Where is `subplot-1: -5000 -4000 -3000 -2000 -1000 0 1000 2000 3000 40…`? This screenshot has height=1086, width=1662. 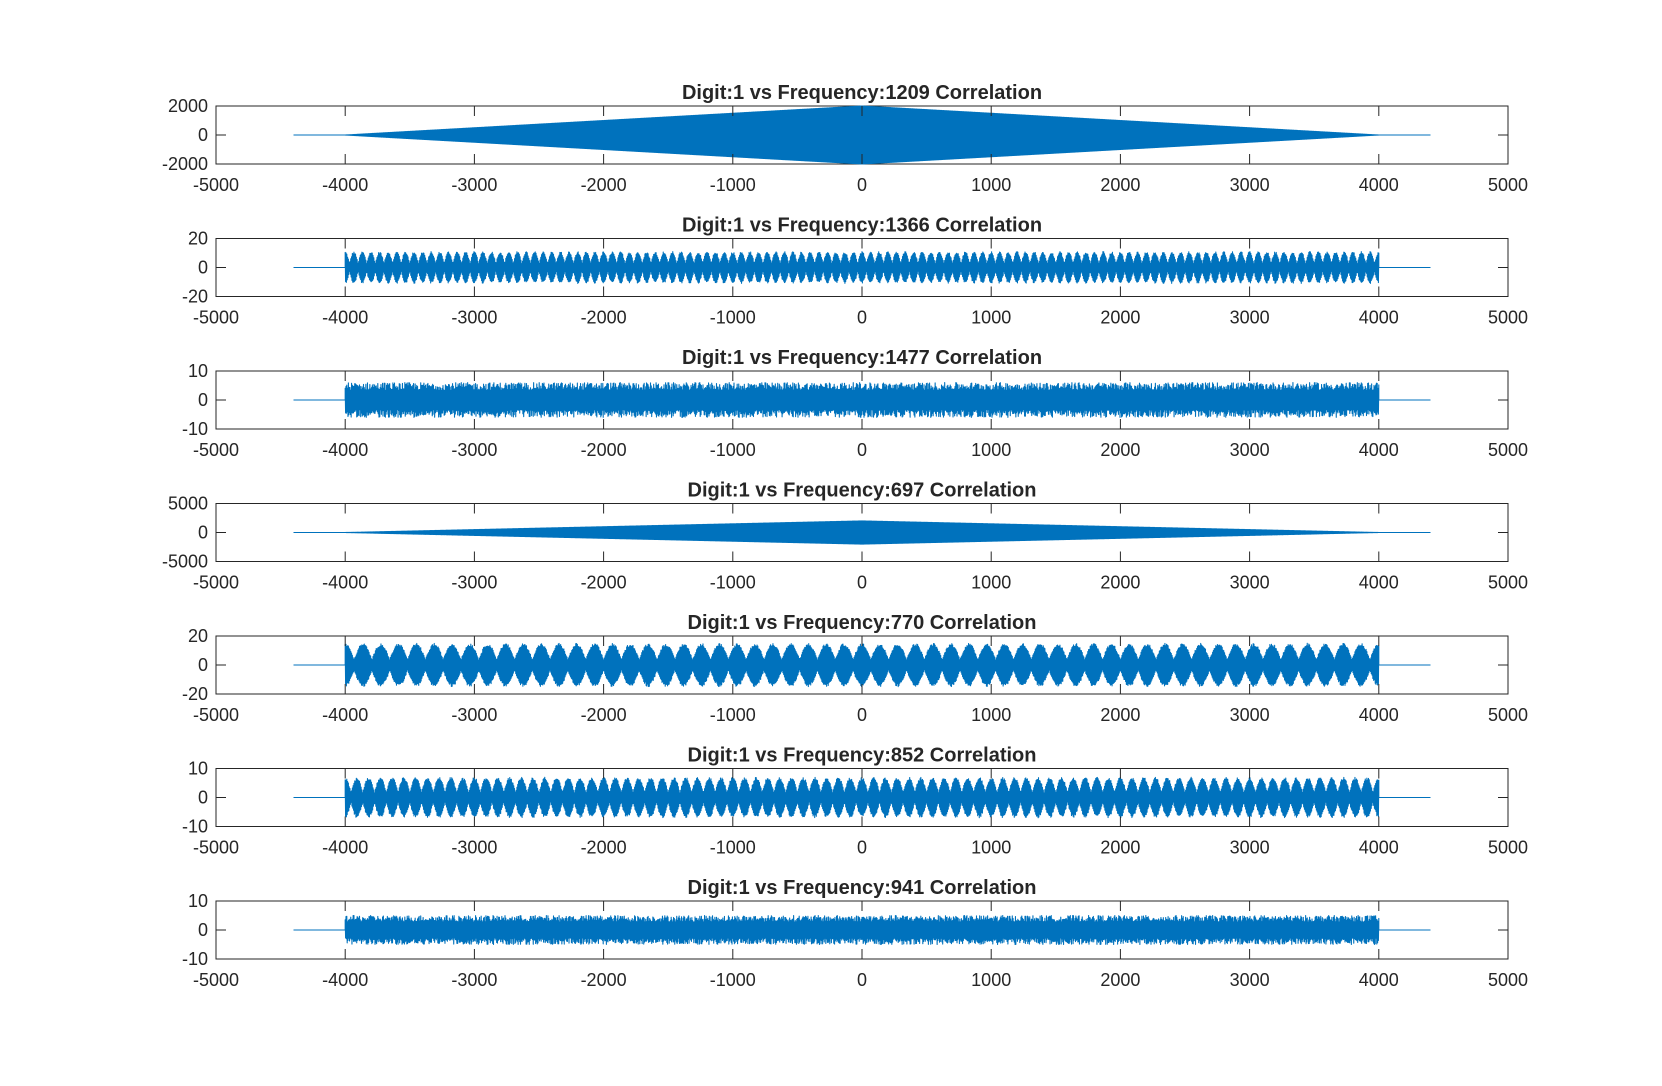
subplot-1: -5000 -4000 -3000 -2000 -1000 0 1000 2000 3000 40… is located at coordinates (845, 138).